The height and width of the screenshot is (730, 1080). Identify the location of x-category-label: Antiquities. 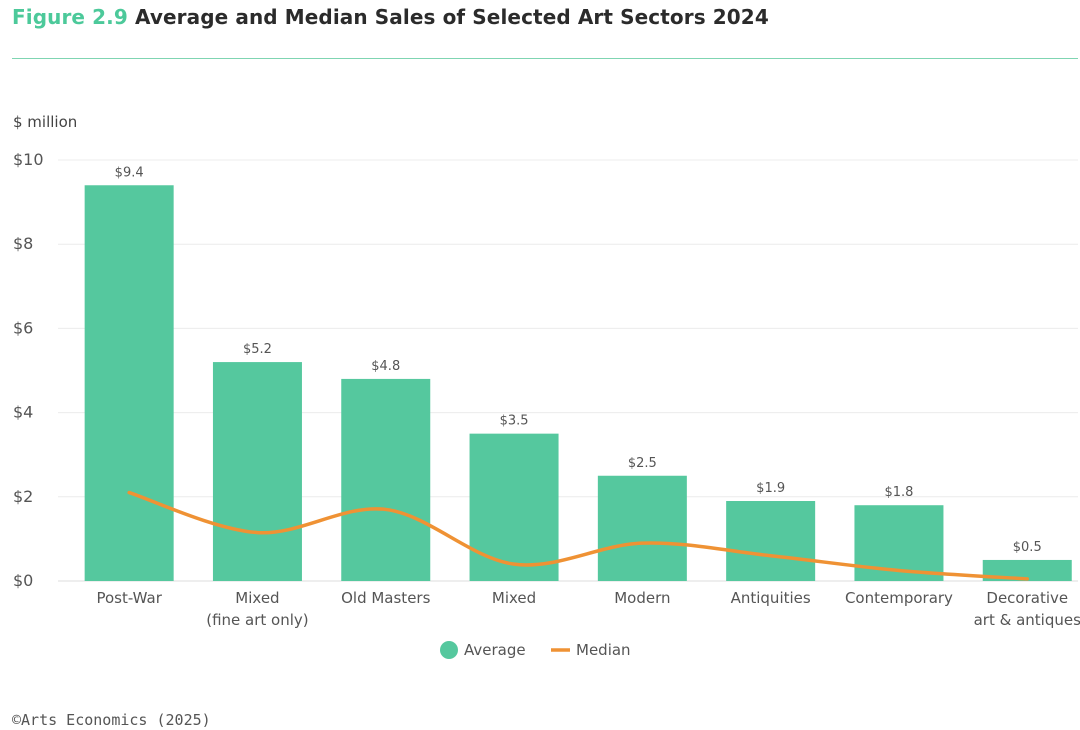
(771, 598).